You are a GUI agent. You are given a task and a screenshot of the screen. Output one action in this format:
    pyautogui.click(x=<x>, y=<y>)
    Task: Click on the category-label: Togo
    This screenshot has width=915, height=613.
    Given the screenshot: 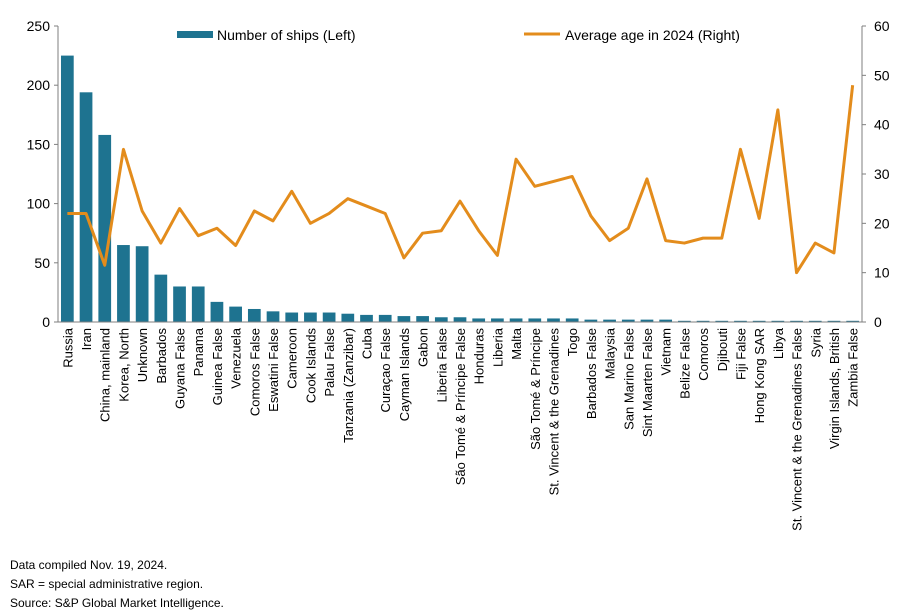 What is the action you would take?
    pyautogui.click(x=572, y=342)
    